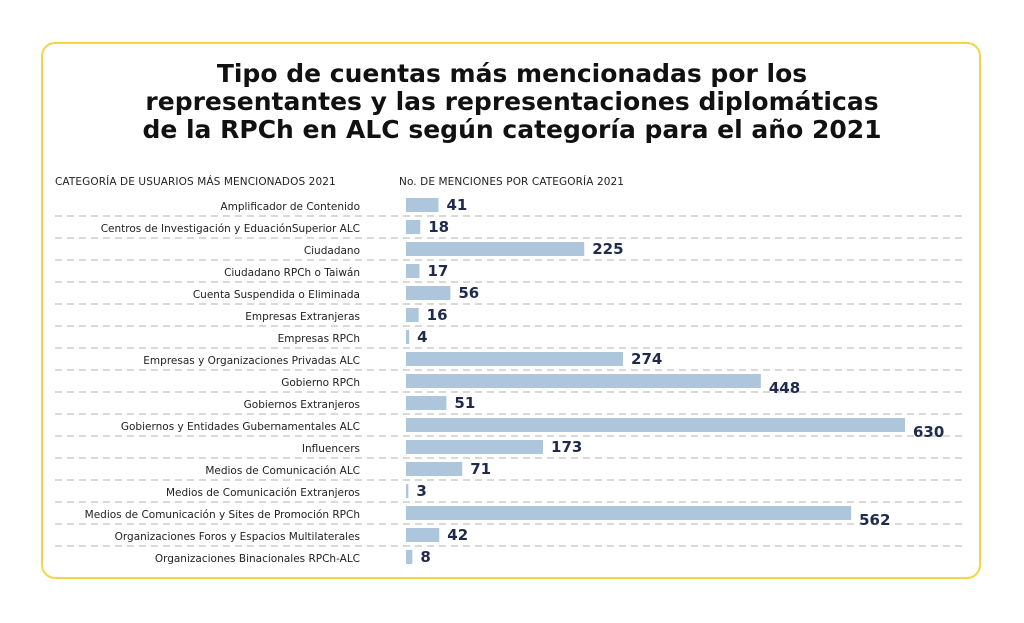 This screenshot has width=1024, height=623. What do you see at coordinates (566, 447) in the screenshot?
I see `value-label: 173` at bounding box center [566, 447].